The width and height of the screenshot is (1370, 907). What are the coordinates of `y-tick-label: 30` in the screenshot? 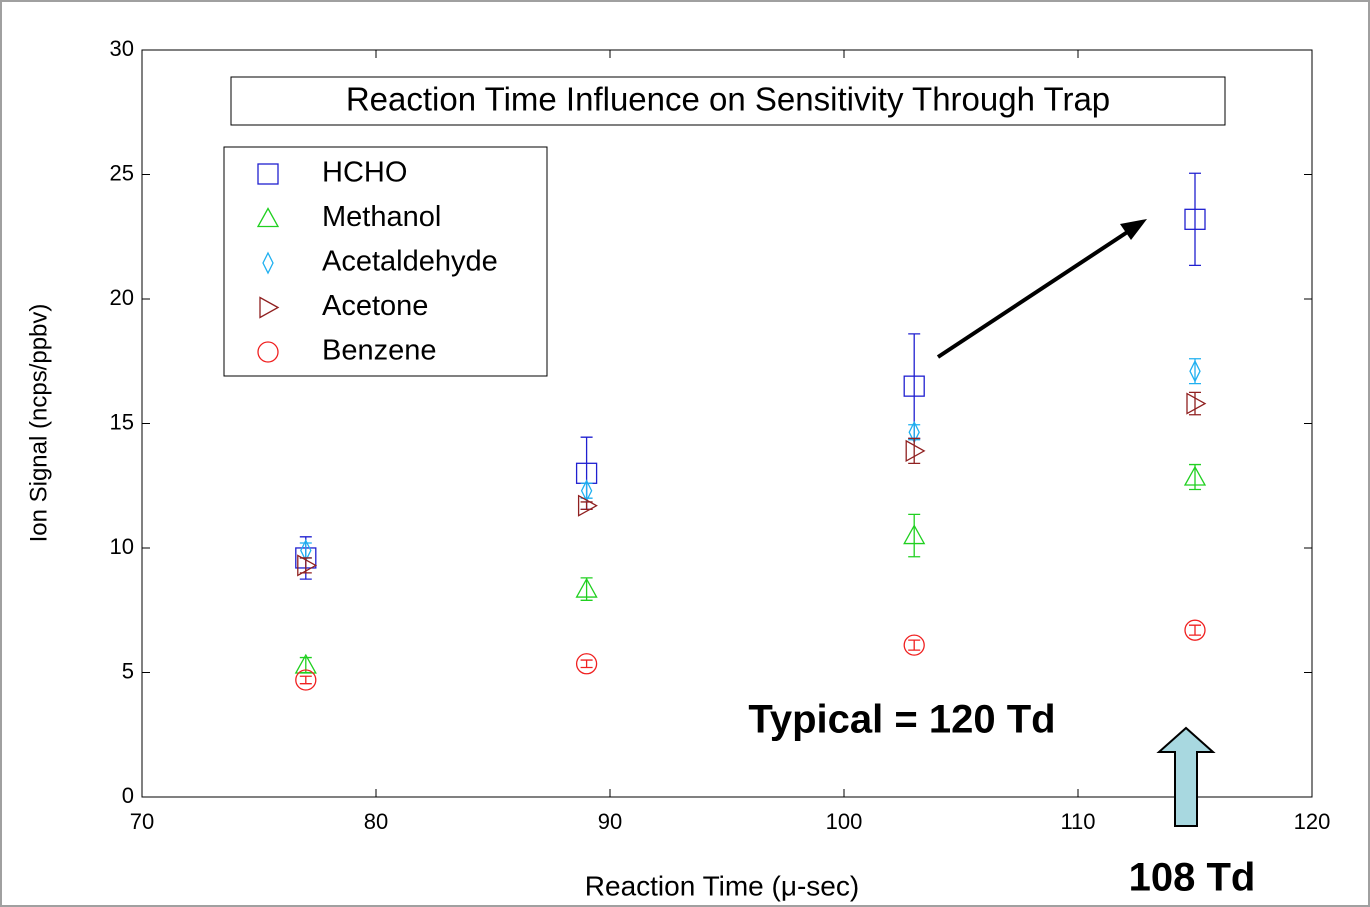 It's located at (122, 48).